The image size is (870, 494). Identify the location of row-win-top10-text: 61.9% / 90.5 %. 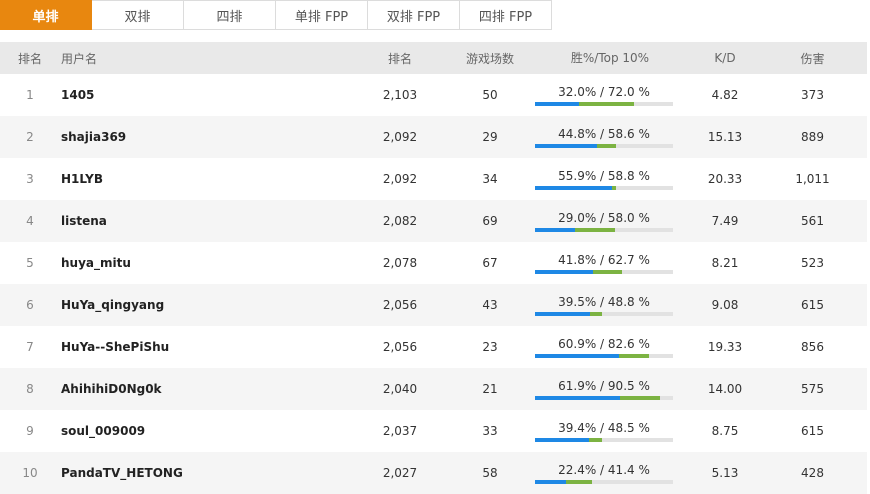
(604, 385).